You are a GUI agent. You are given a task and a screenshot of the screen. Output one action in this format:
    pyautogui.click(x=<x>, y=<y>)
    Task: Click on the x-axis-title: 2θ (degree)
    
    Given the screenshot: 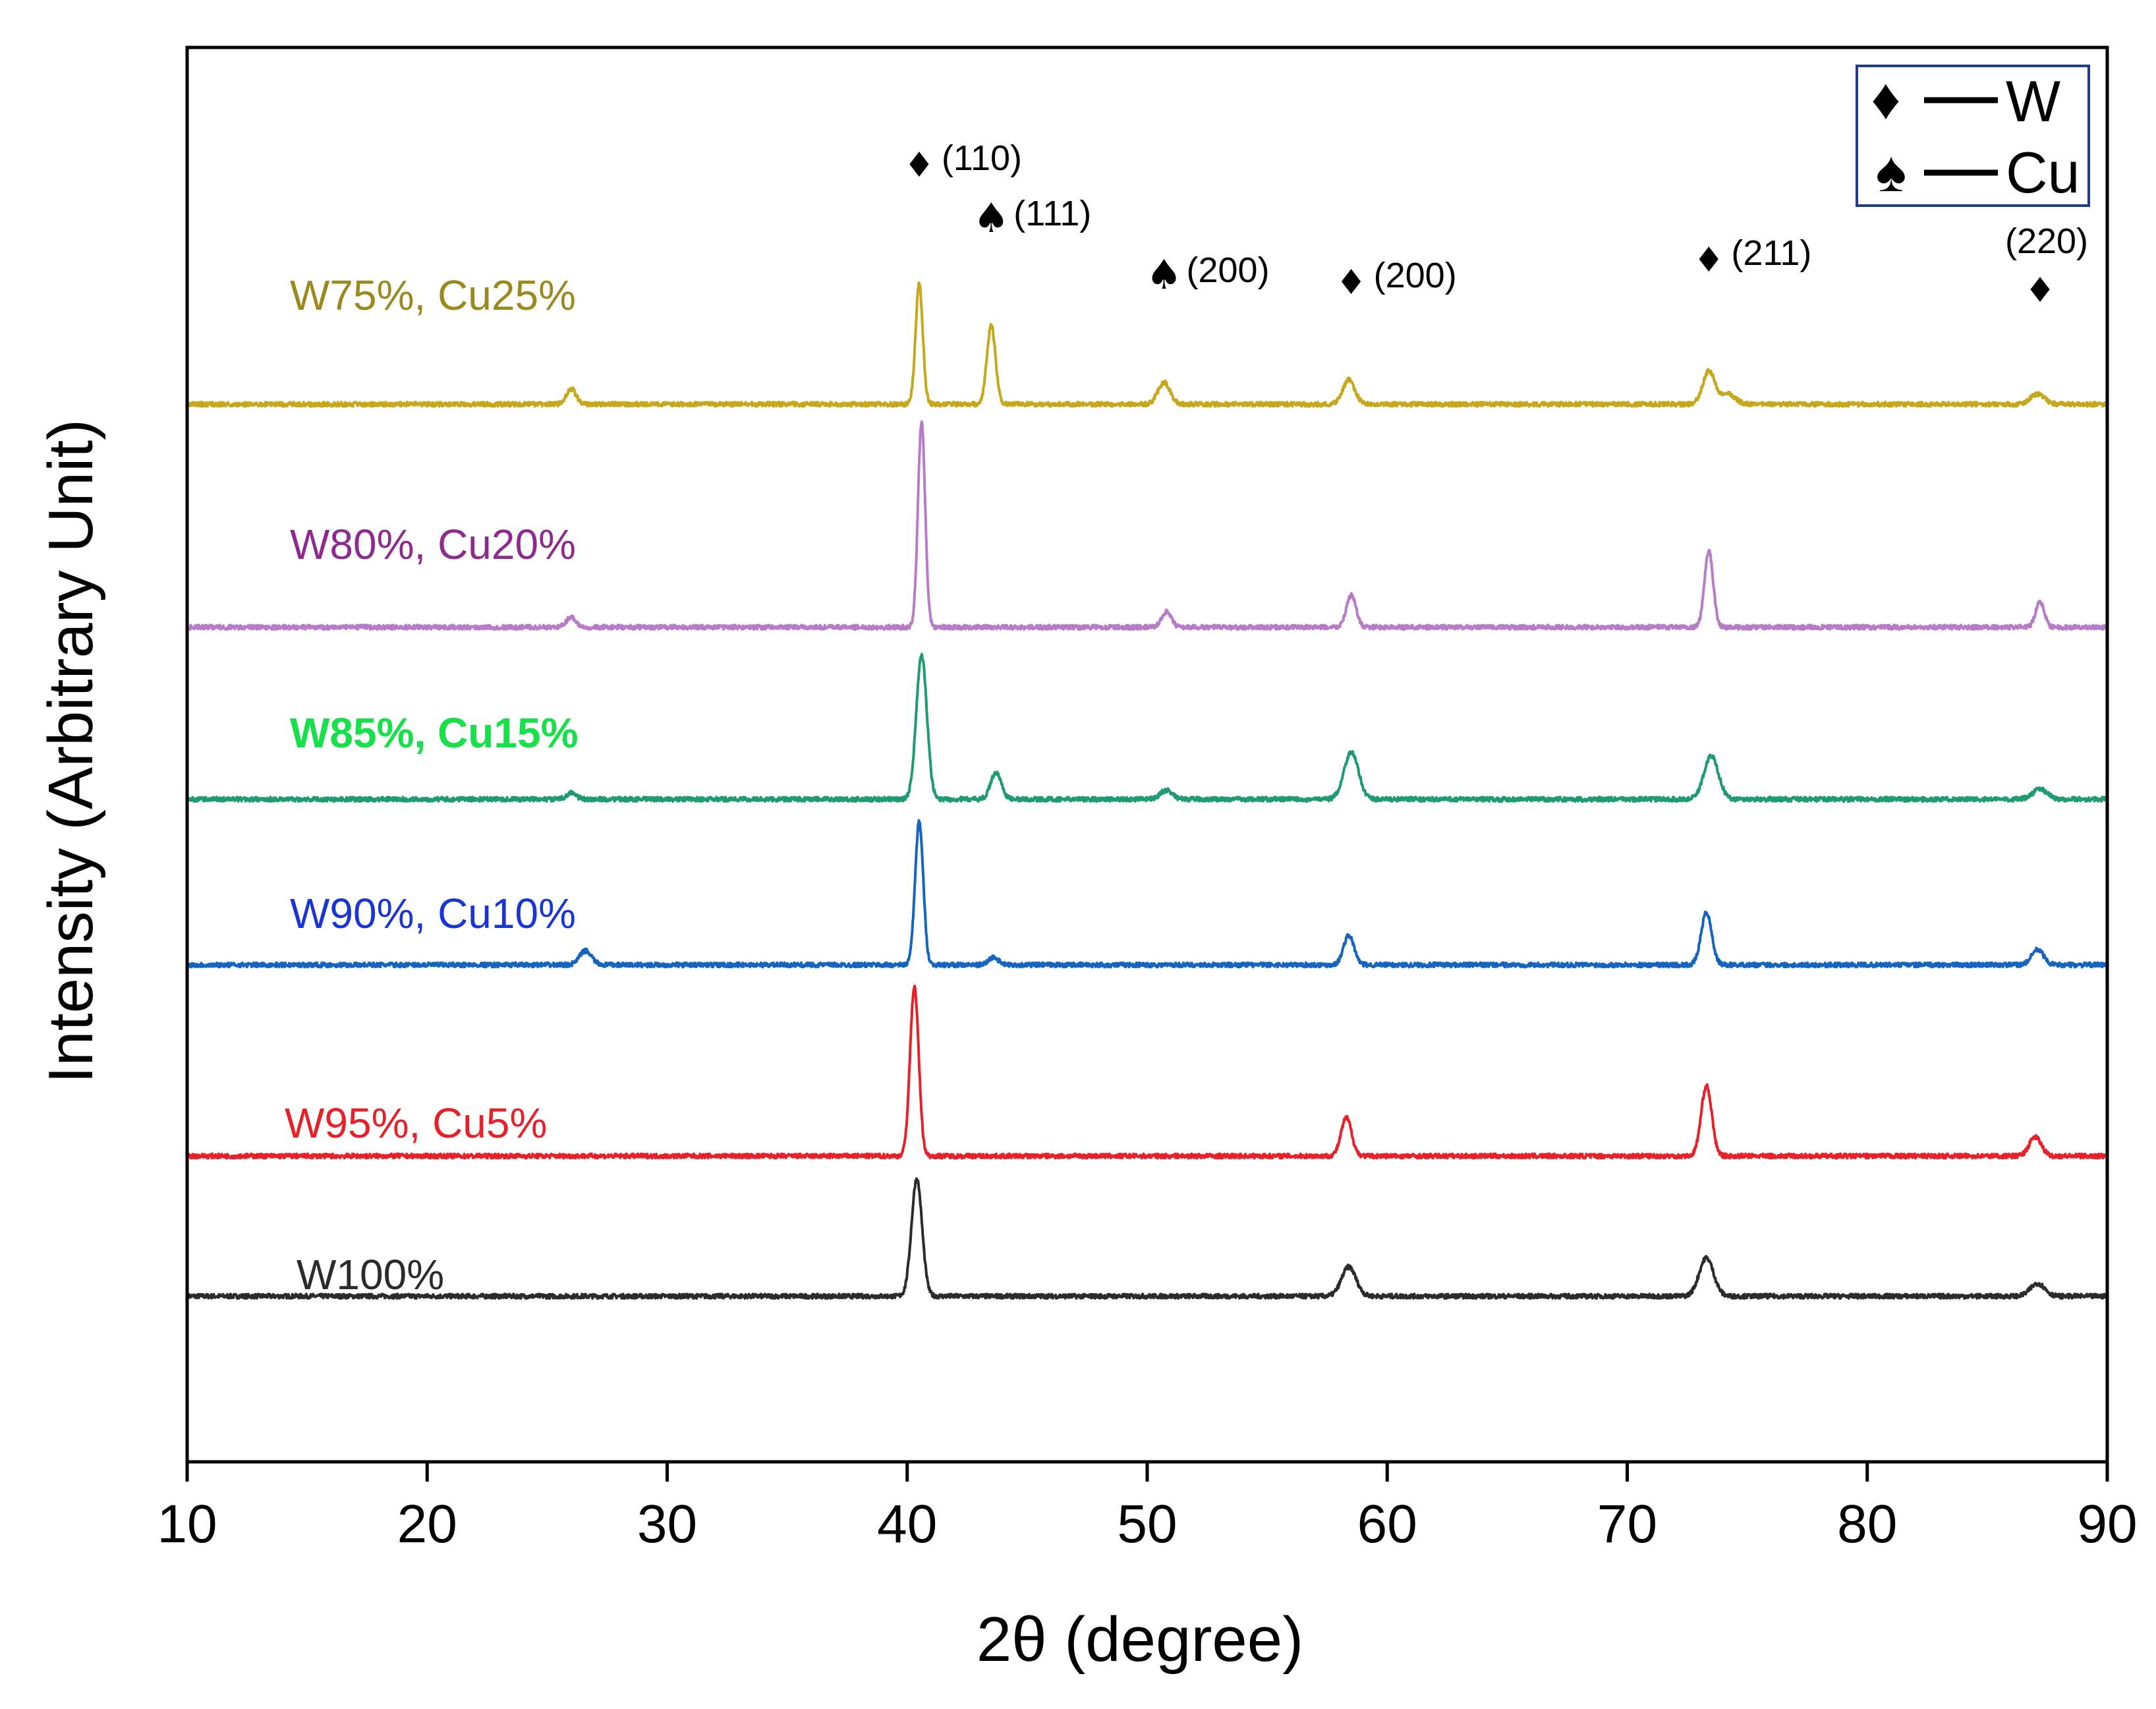 What is the action you would take?
    pyautogui.click(x=1140, y=1639)
    